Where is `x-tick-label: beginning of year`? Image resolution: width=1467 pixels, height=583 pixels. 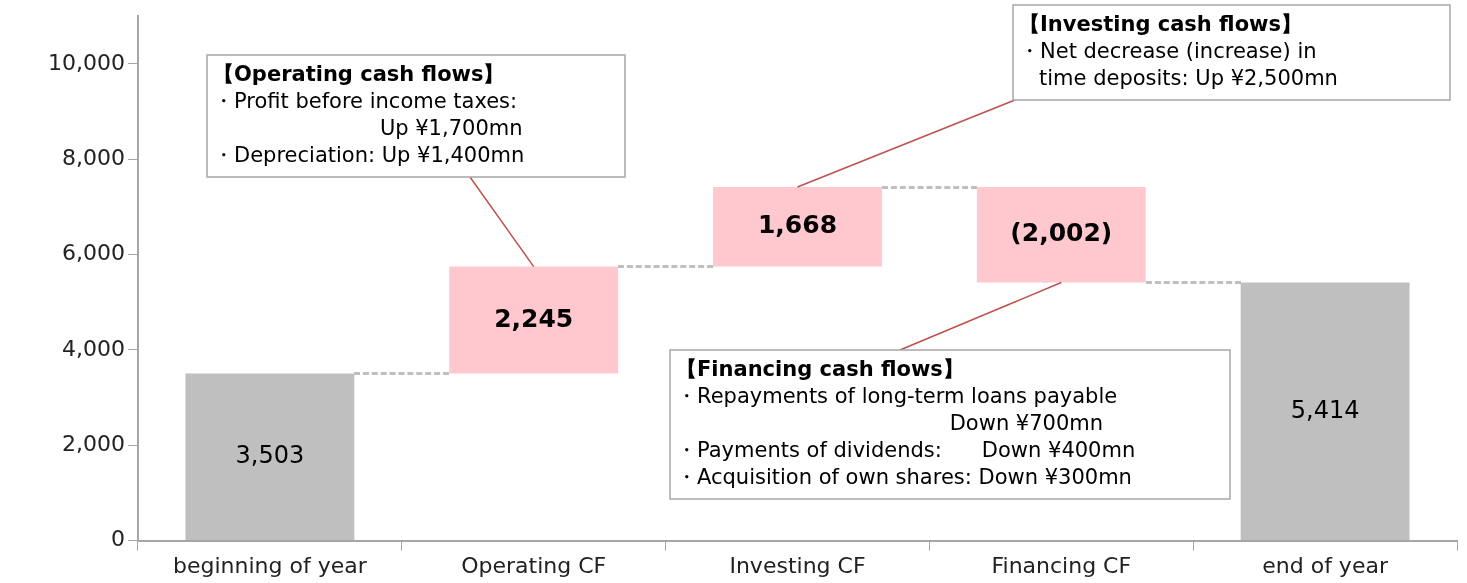
x-tick-label: beginning of year is located at coordinates (270, 565).